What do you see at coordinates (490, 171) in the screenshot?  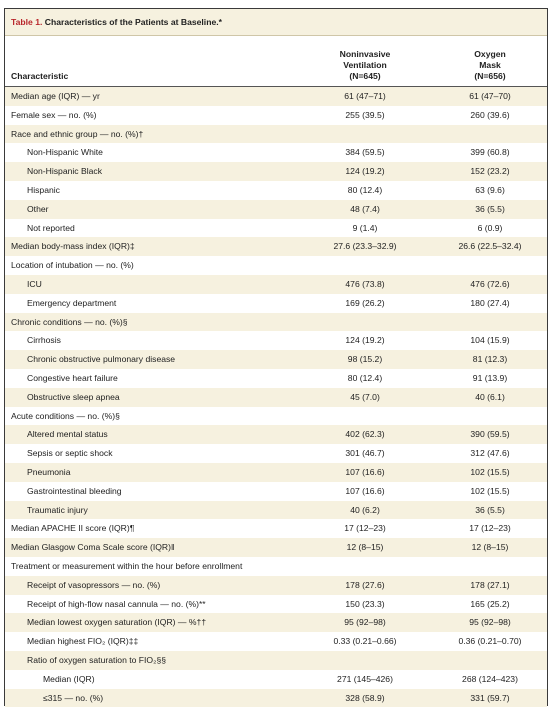 I see `oxygen-mask-value: 152 (23.2)` at bounding box center [490, 171].